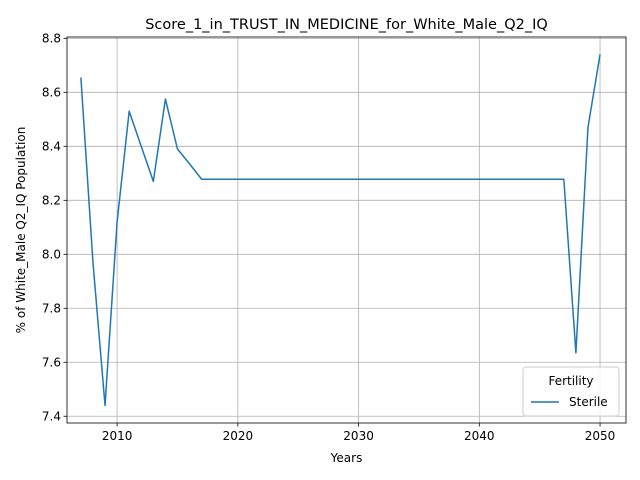  What do you see at coordinates (51, 416) in the screenshot?
I see `y-tick-label: 7.4` at bounding box center [51, 416].